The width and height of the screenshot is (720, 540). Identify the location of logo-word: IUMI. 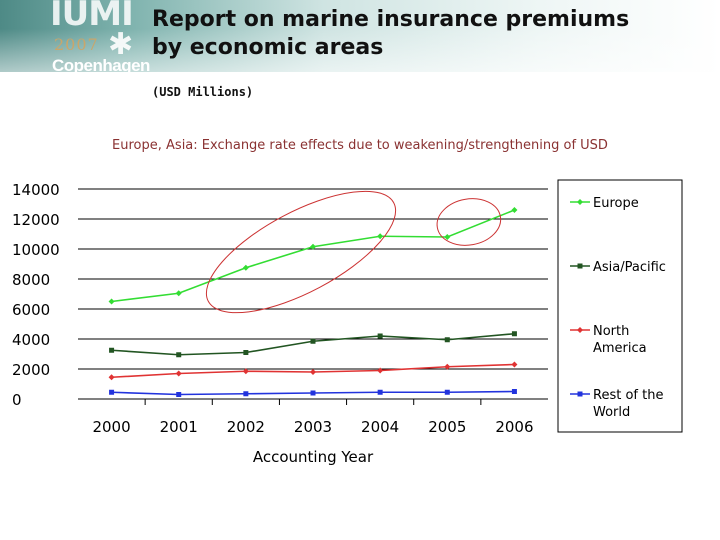
(92, 17).